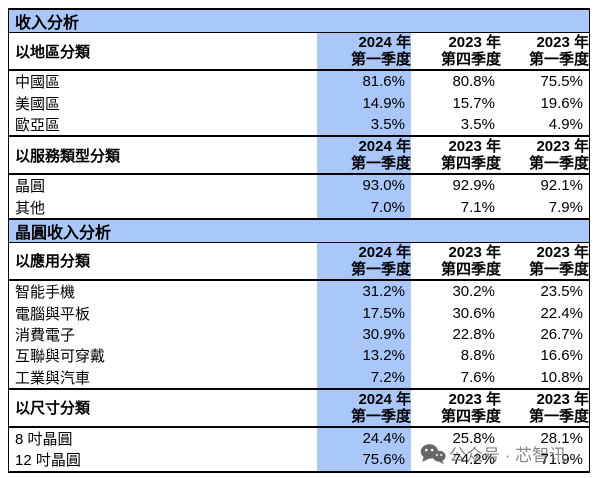 The width and height of the screenshot is (600, 478). What do you see at coordinates (45, 335) in the screenshot?
I see `row-label: 消費電子` at bounding box center [45, 335].